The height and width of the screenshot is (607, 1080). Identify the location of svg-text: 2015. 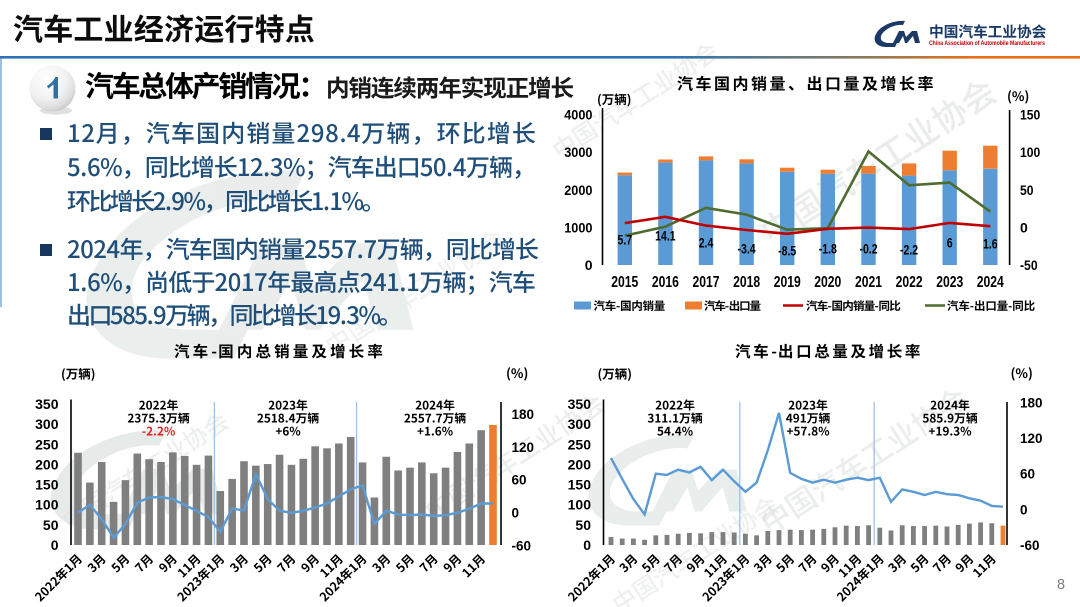
(624, 282).